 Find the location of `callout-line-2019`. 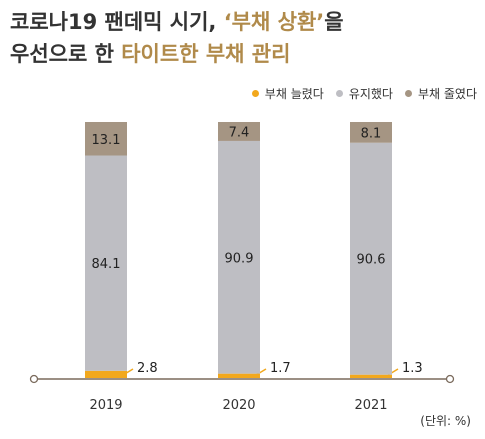

callout-line-2019 is located at coordinates (128, 372).